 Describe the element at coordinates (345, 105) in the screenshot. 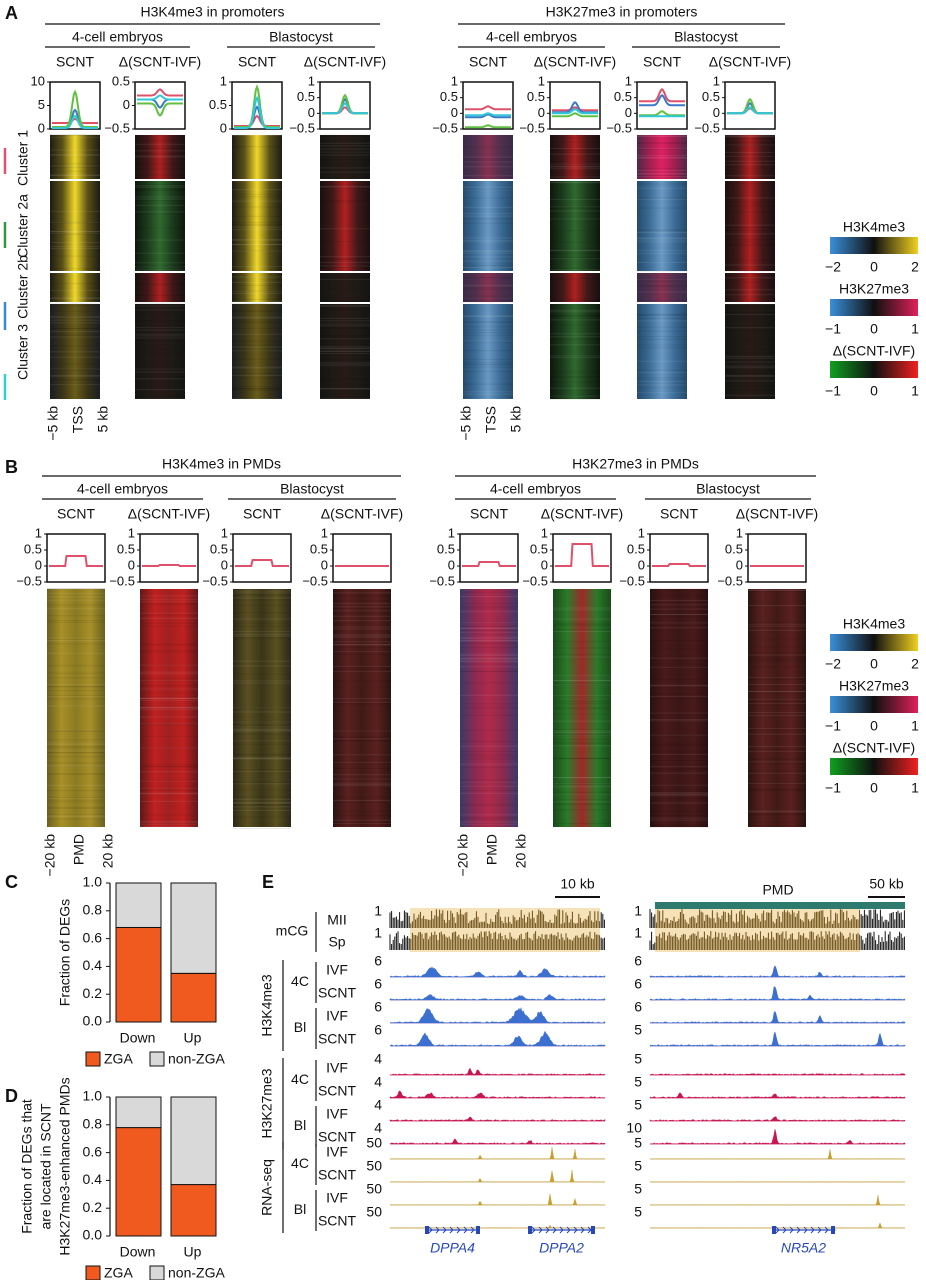

I see `profile-box` at that location.